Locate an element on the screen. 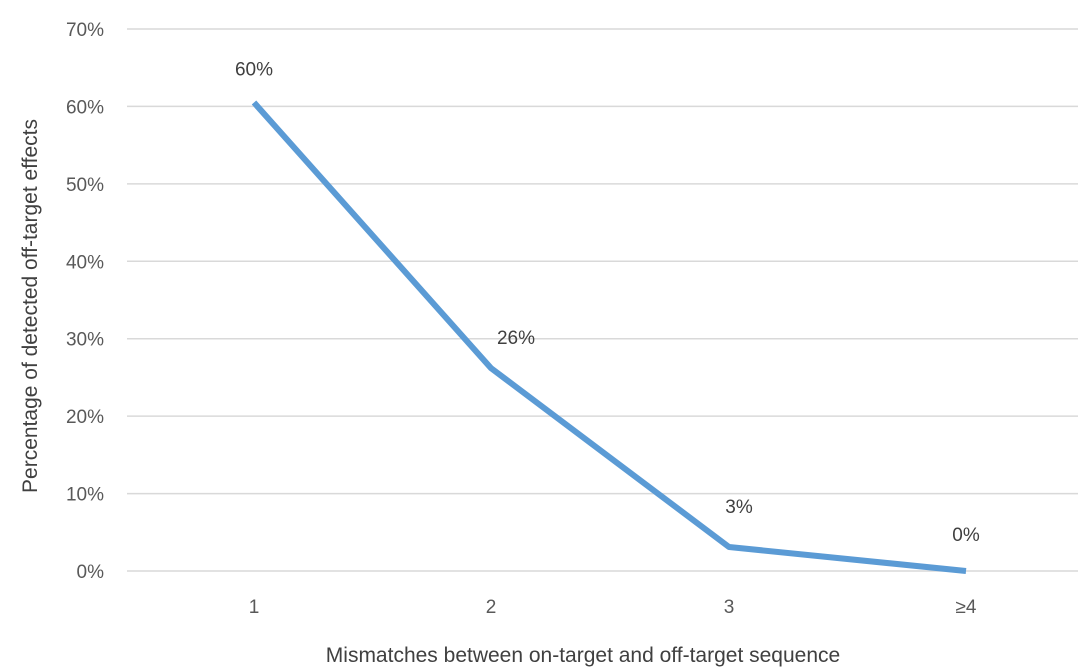 The height and width of the screenshot is (669, 1092). y-tick-label: 30% is located at coordinates (85, 340).